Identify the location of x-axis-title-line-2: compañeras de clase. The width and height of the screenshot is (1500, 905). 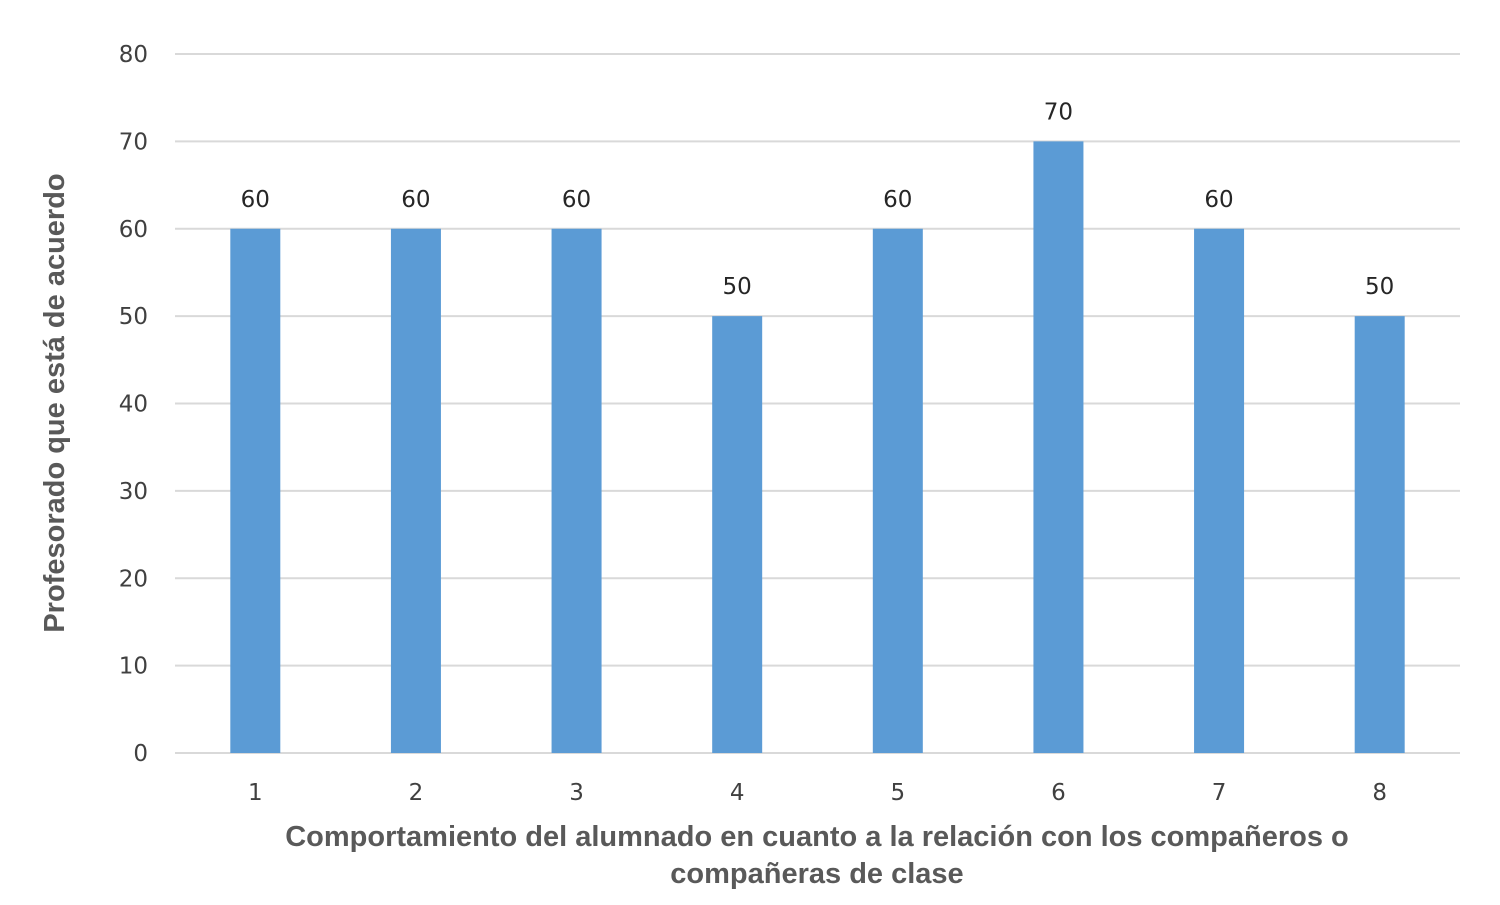
(816, 874).